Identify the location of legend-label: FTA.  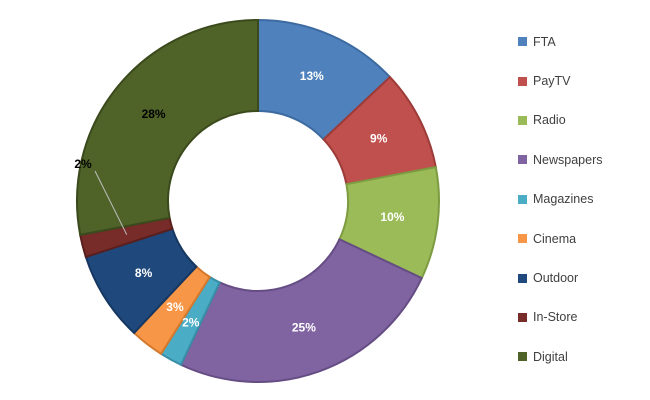
(544, 41).